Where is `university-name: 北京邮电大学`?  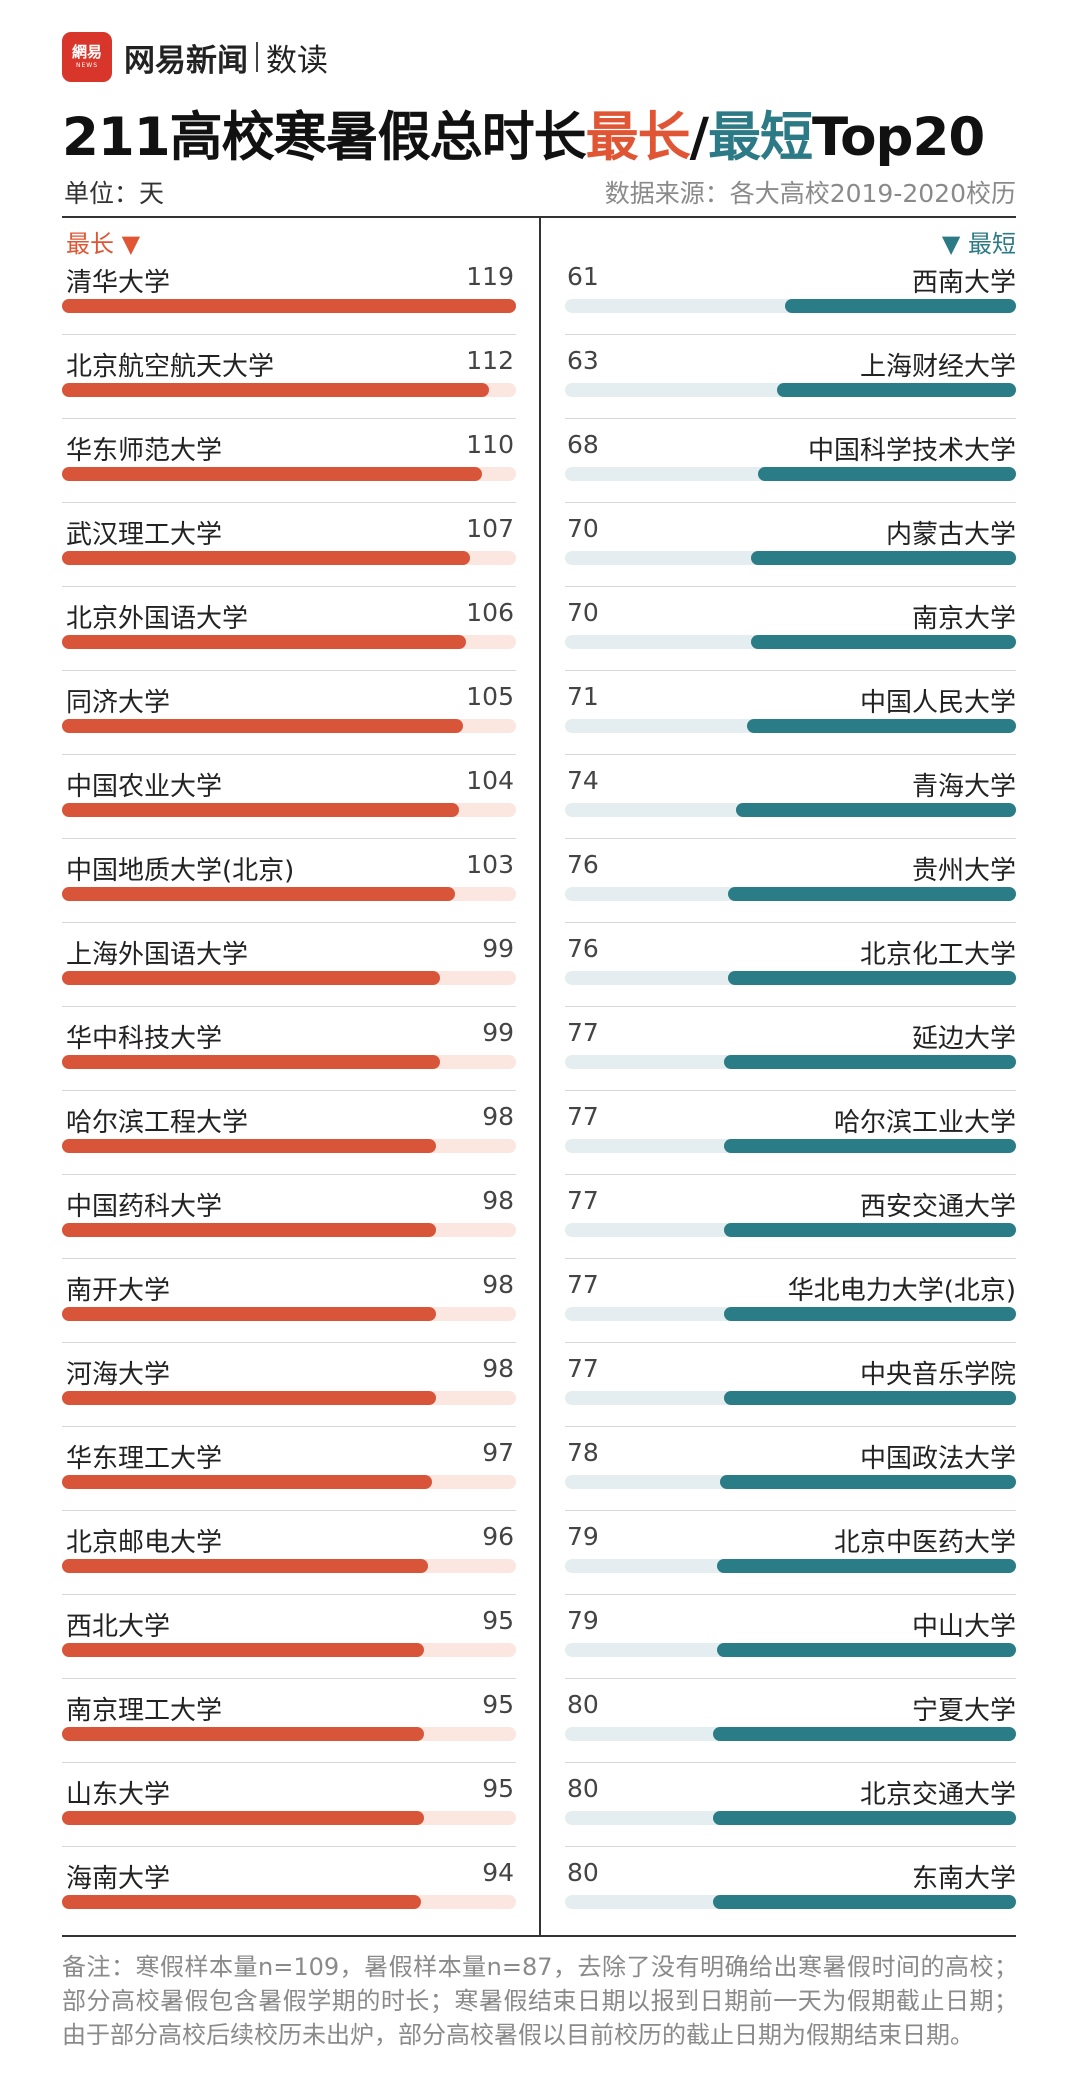 university-name: 北京邮电大学 is located at coordinates (144, 1543).